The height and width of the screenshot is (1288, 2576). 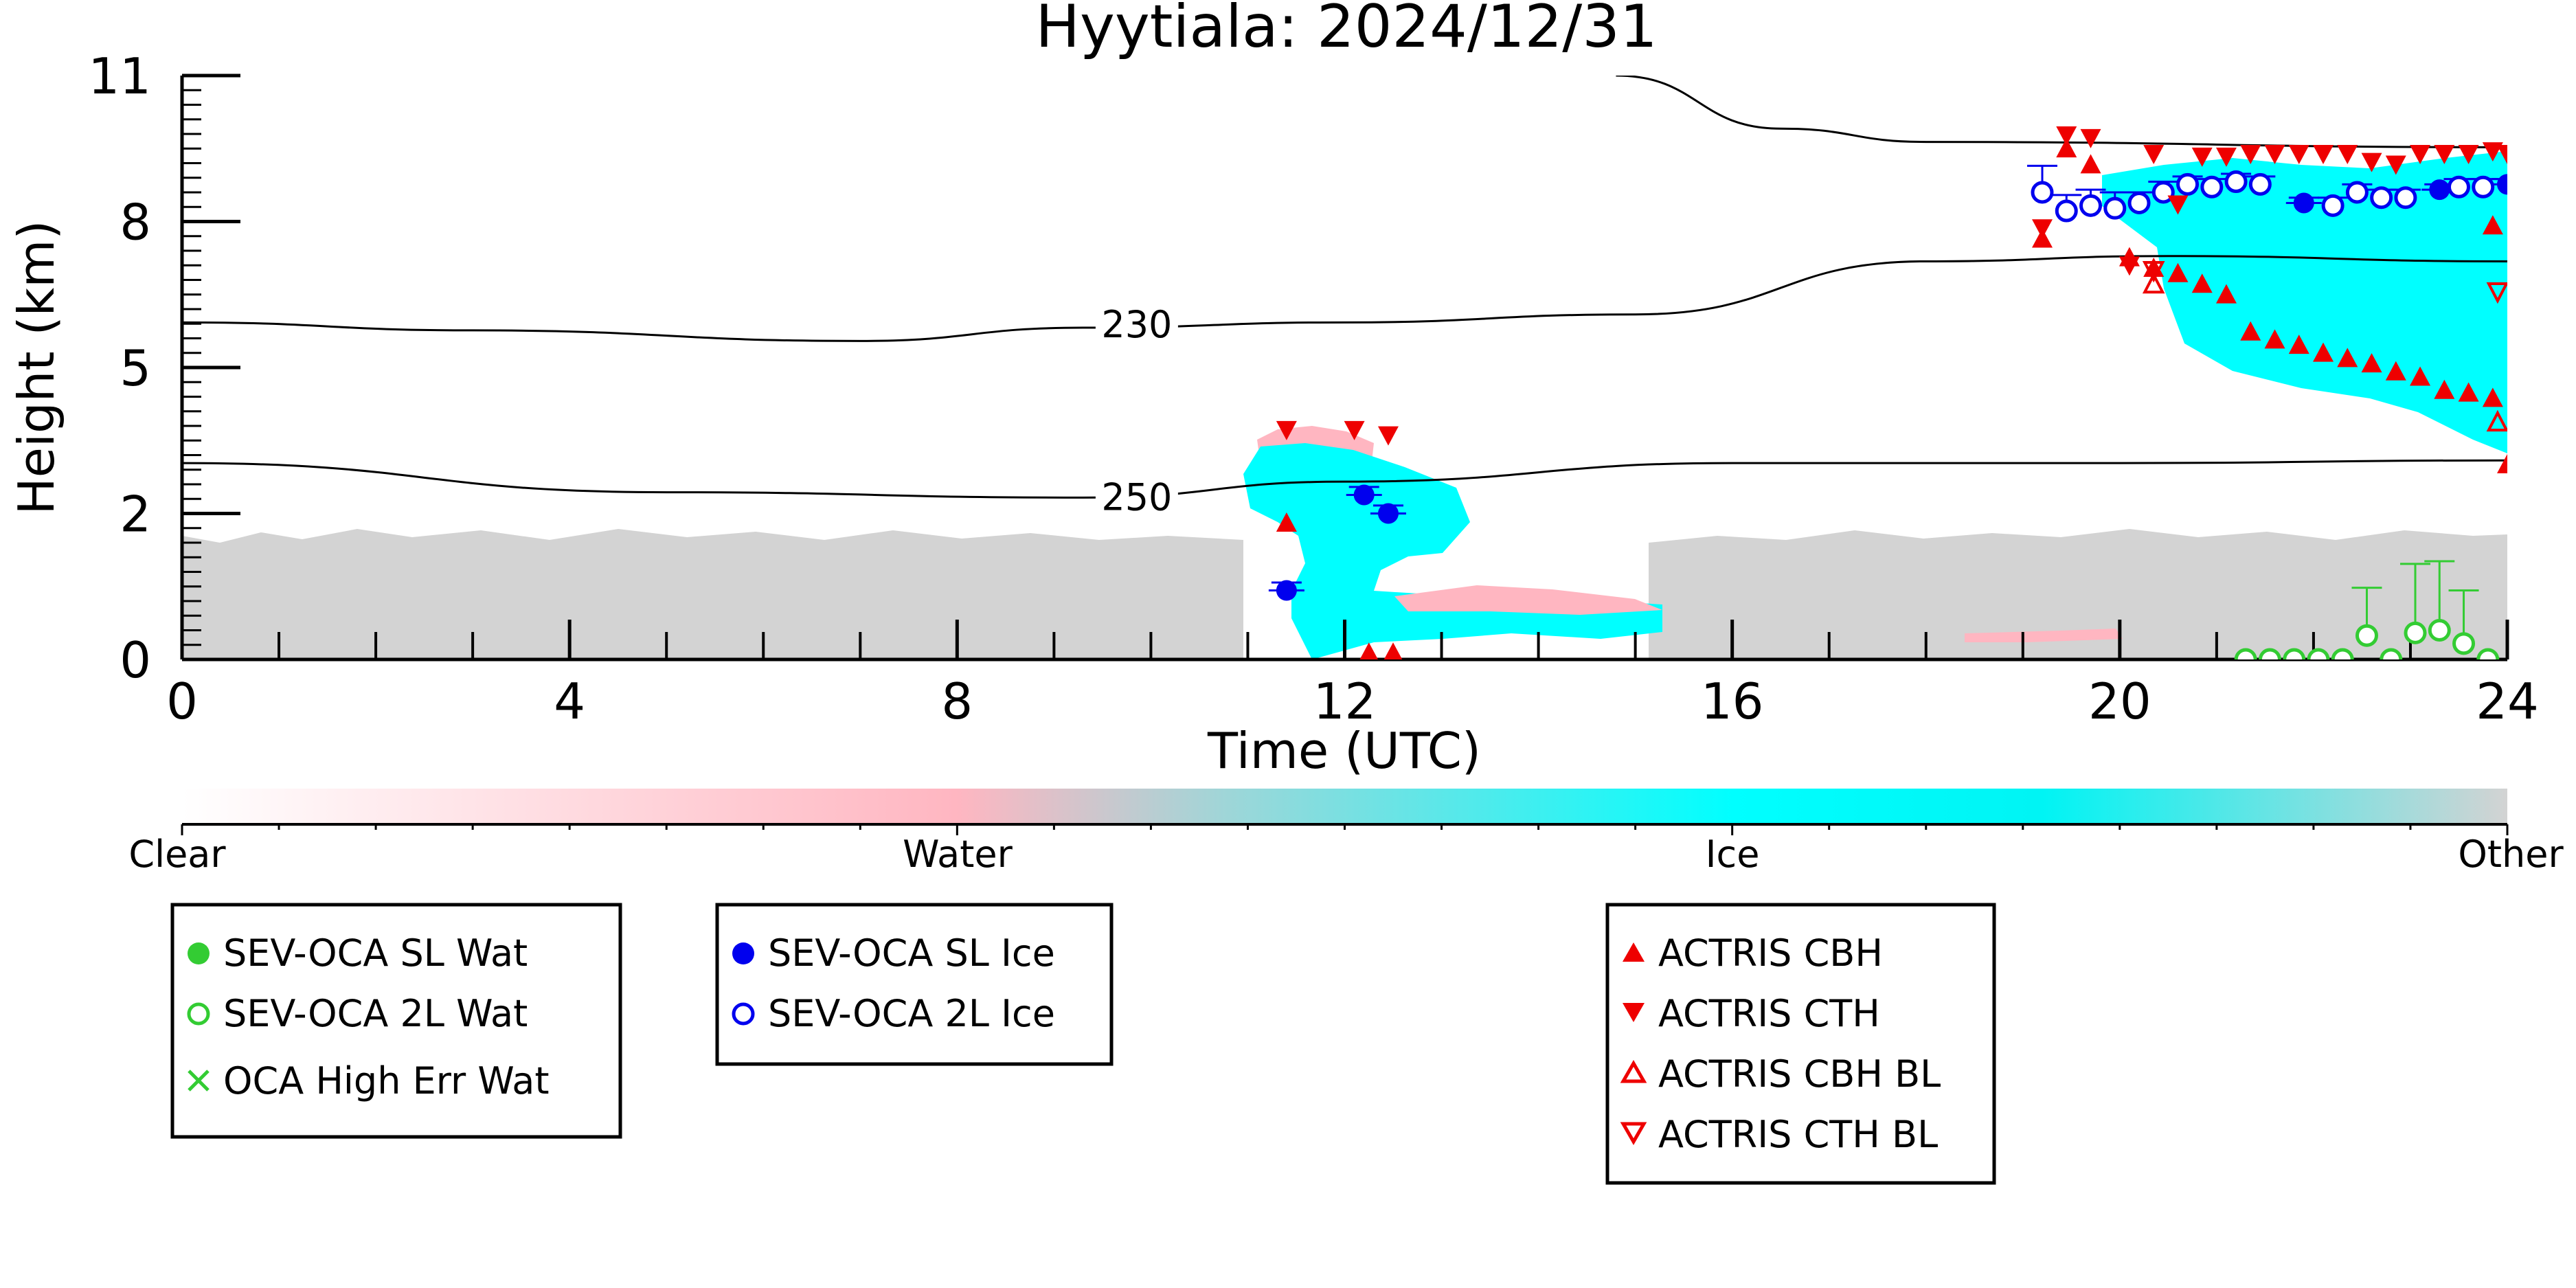 I want to click on ice-region-left, so click(x=1452, y=551).